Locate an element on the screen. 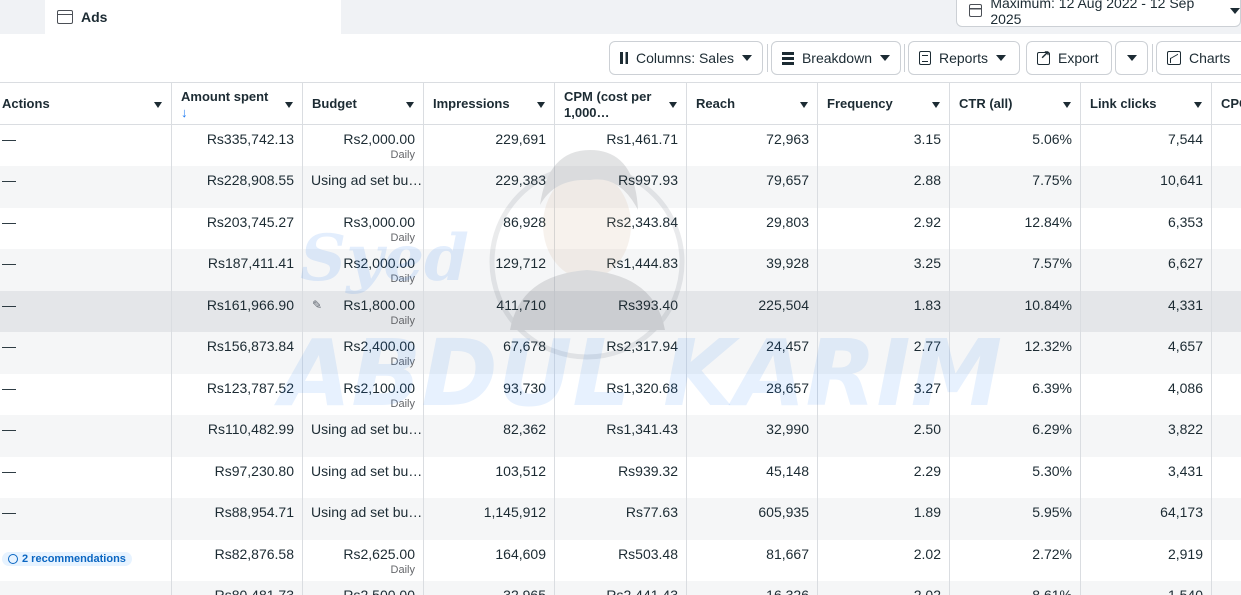 The width and height of the screenshot is (1241, 595). cell-frequency: 1.83 is located at coordinates (884, 312).